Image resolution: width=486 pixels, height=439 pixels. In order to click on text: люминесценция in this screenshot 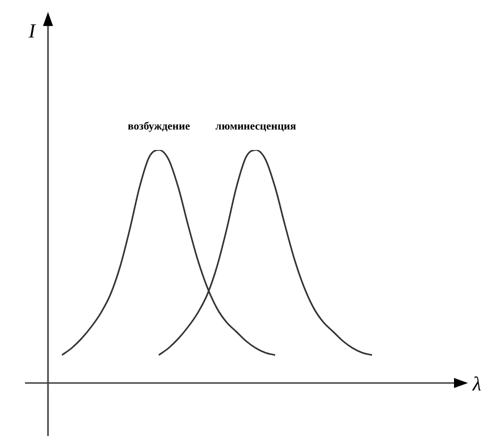, I will do `click(255, 126)`.